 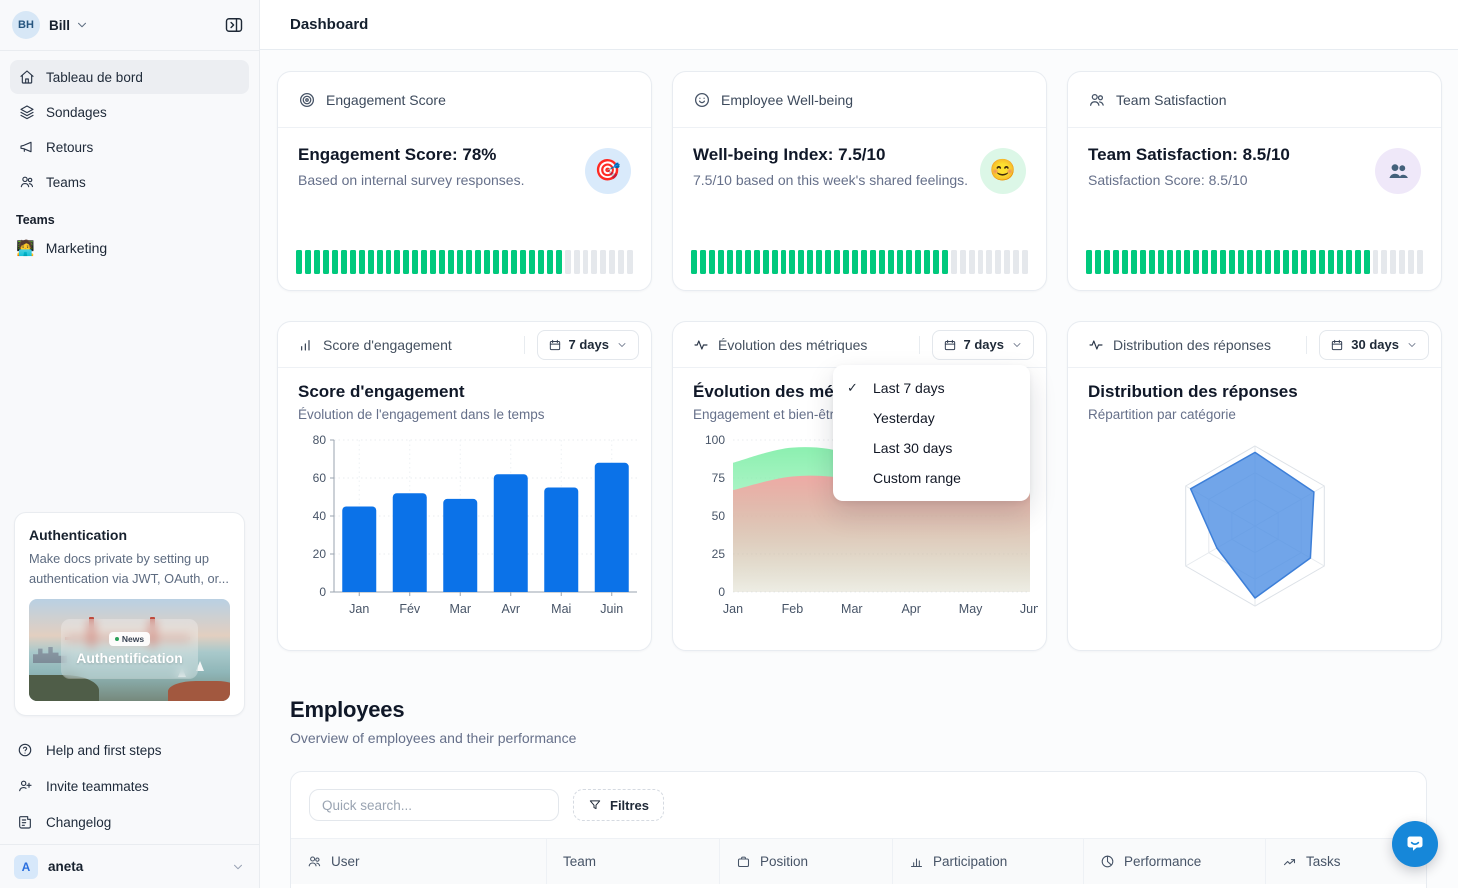 What do you see at coordinates (555, 345) in the screenshot?
I see `calendar-icon` at bounding box center [555, 345].